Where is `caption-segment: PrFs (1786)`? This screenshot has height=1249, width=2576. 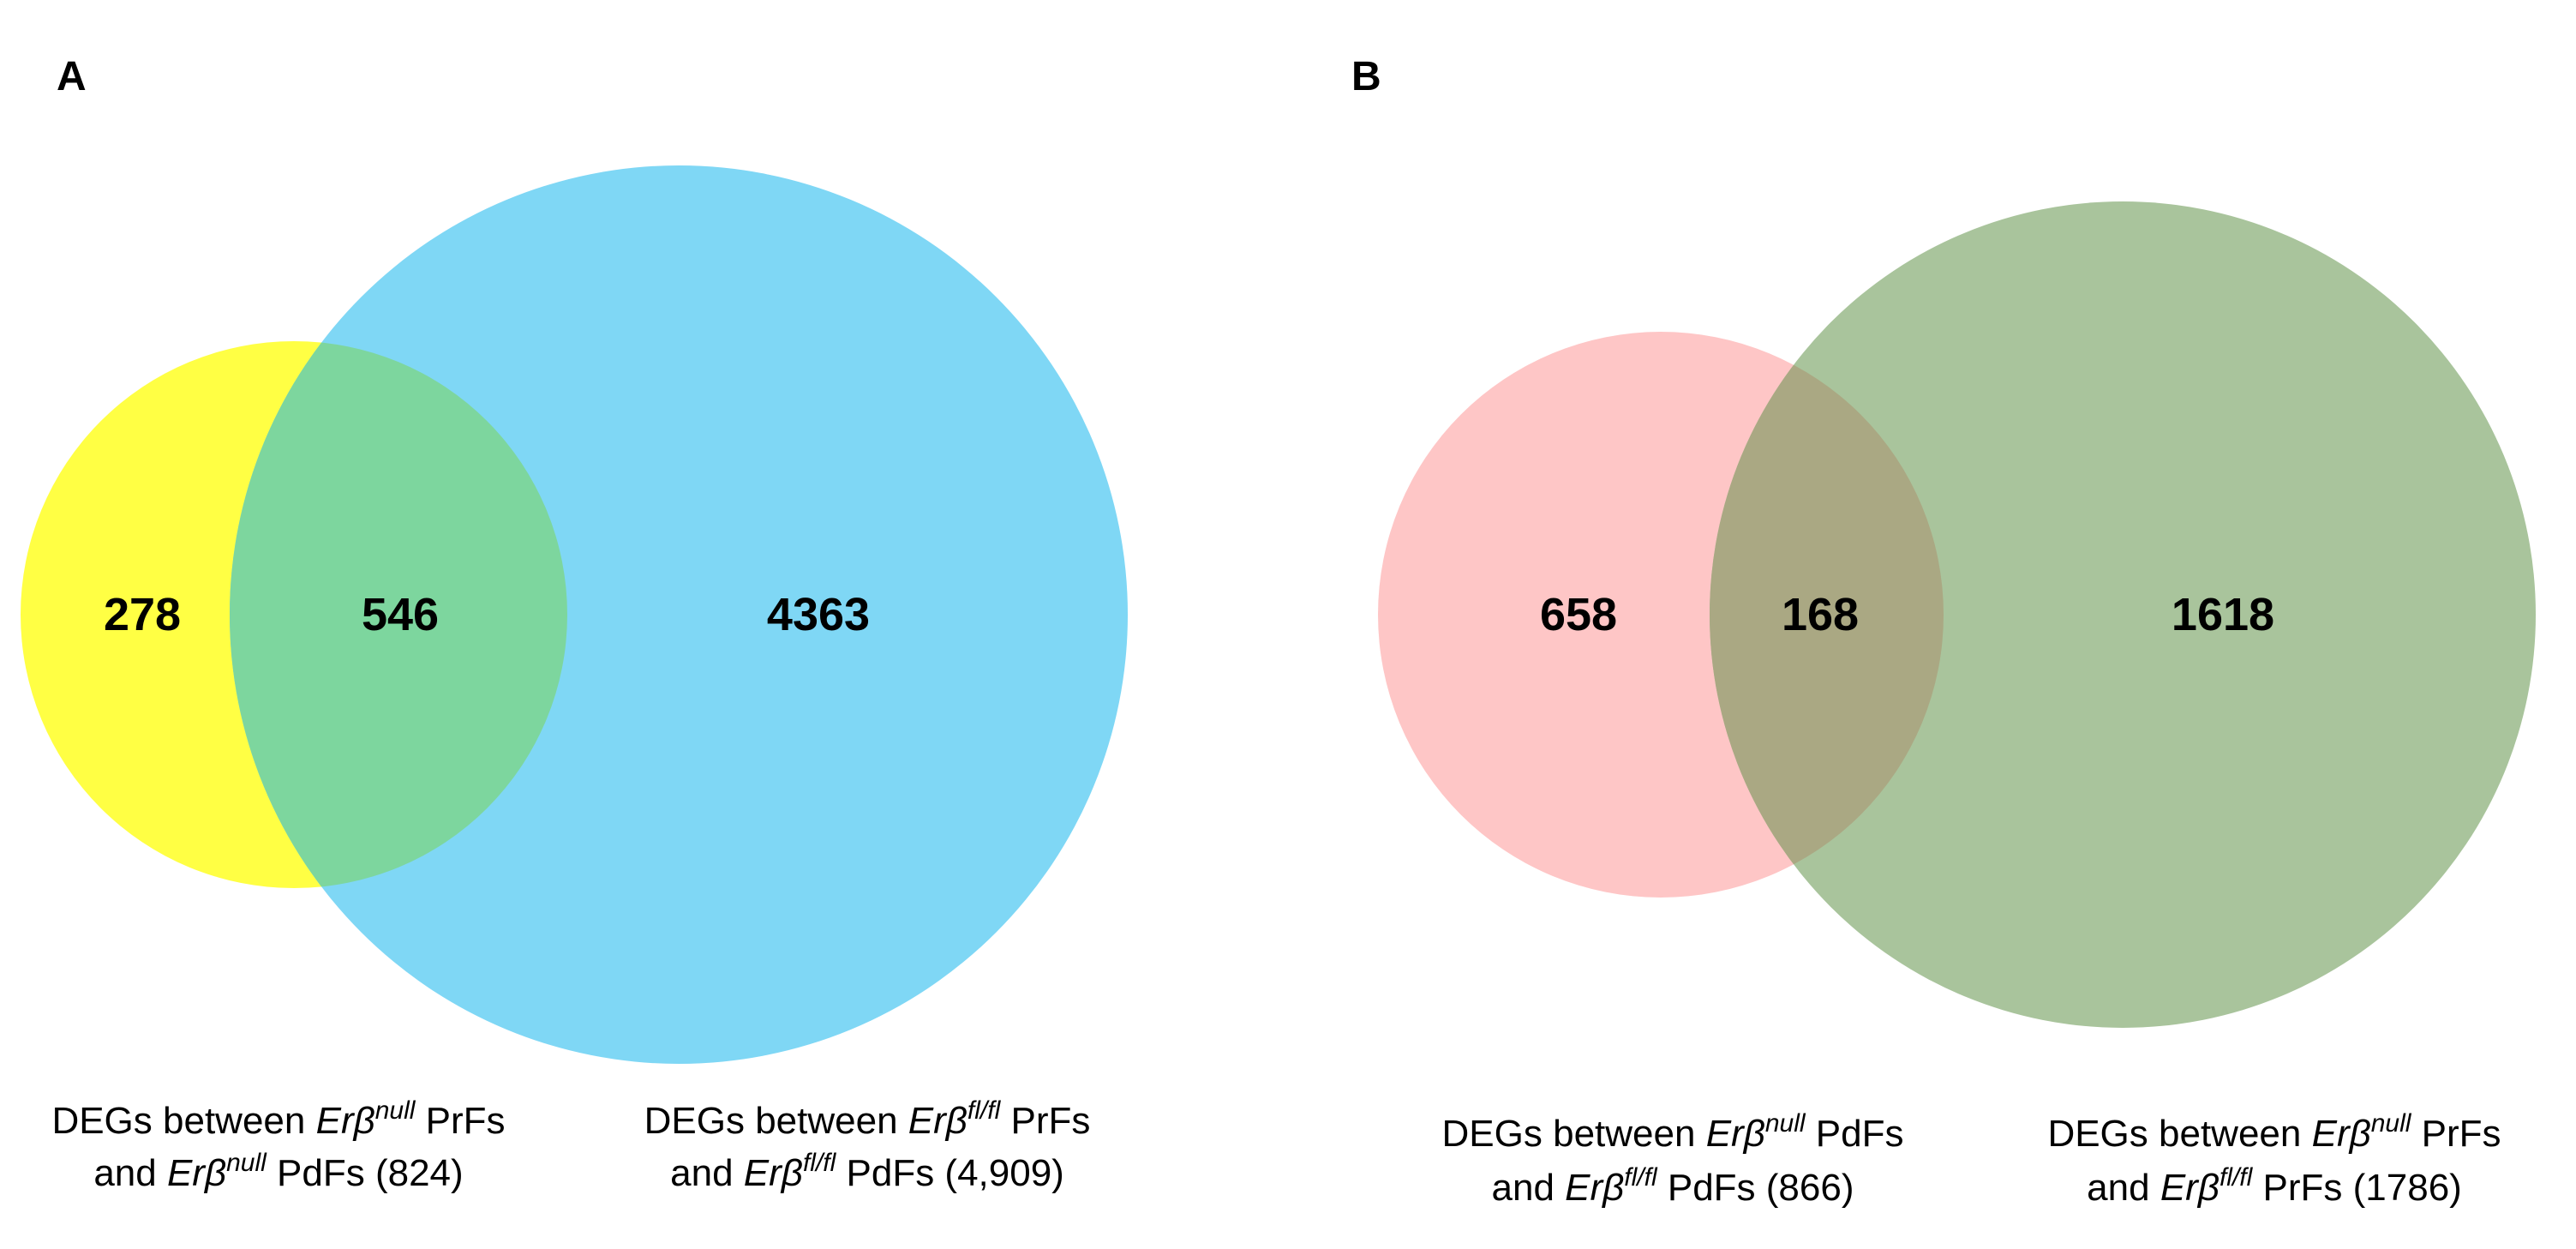
caption-segment: PrFs (1786) is located at coordinates (2357, 1188).